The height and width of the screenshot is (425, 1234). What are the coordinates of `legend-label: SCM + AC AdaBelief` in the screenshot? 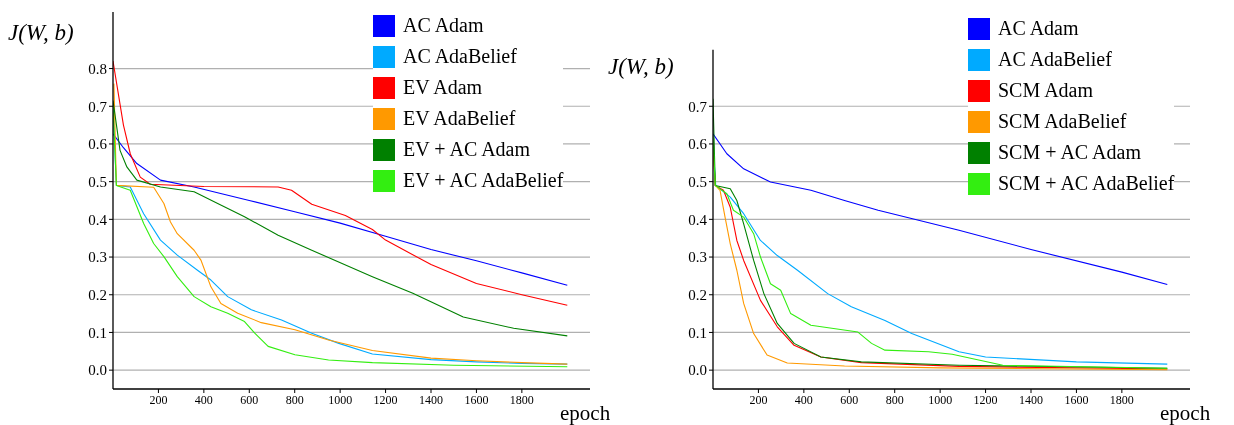 It's located at (1086, 183).